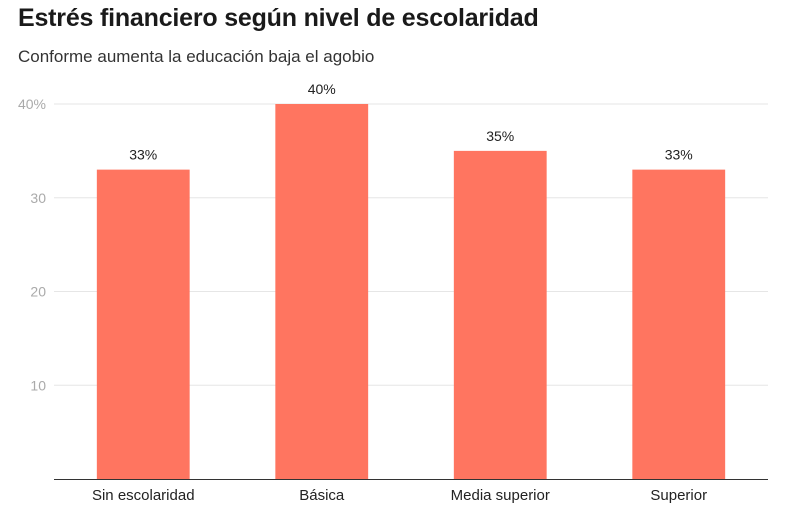  What do you see at coordinates (38, 292) in the screenshot?
I see `y-tick-label: 20` at bounding box center [38, 292].